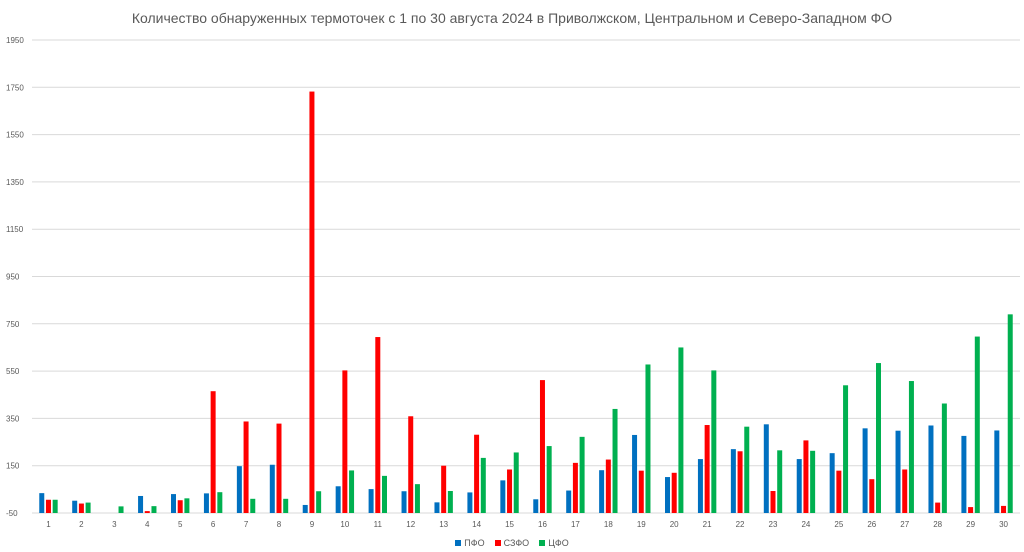 This screenshot has width=1024, height=552. I want to click on y-tick-label: 1150, so click(15, 229).